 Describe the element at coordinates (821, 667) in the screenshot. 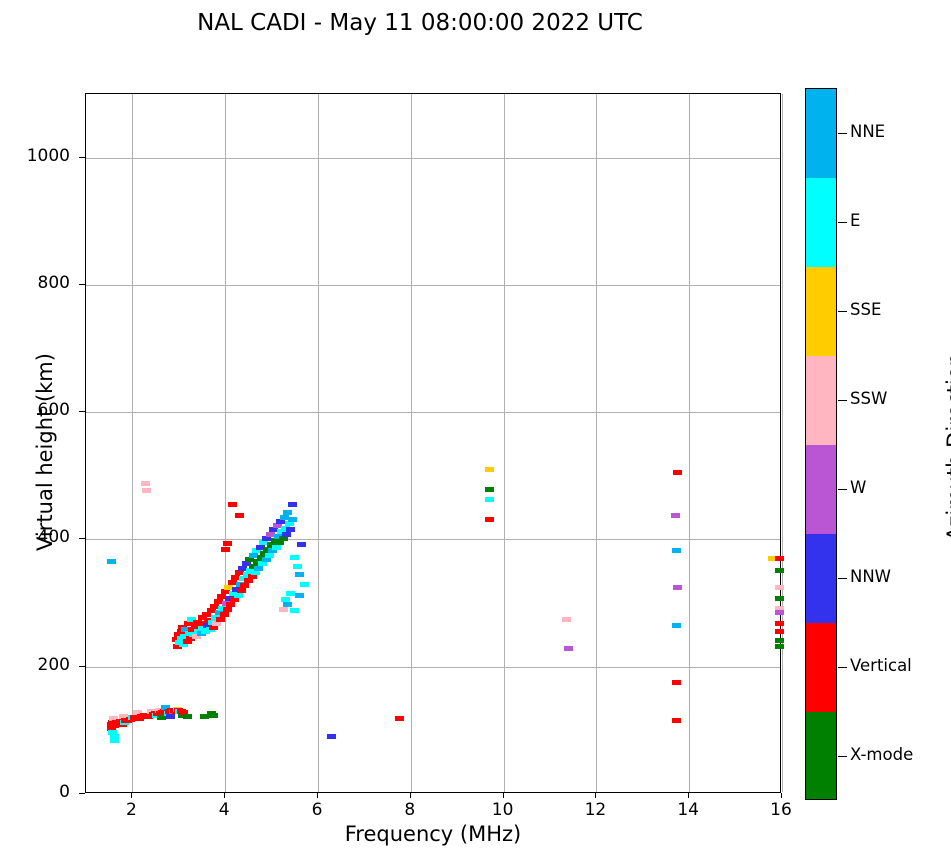

I see `colorbar-segment-vertical` at that location.